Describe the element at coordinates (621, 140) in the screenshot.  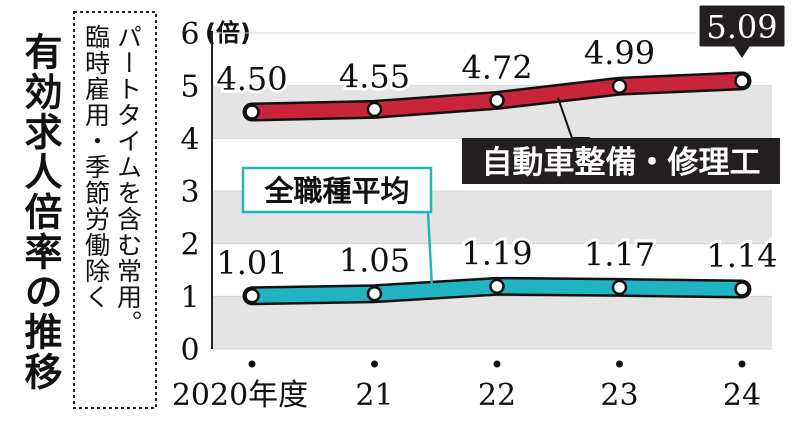
I see `series-callout-automotive: 自動車整備・修理工` at that location.